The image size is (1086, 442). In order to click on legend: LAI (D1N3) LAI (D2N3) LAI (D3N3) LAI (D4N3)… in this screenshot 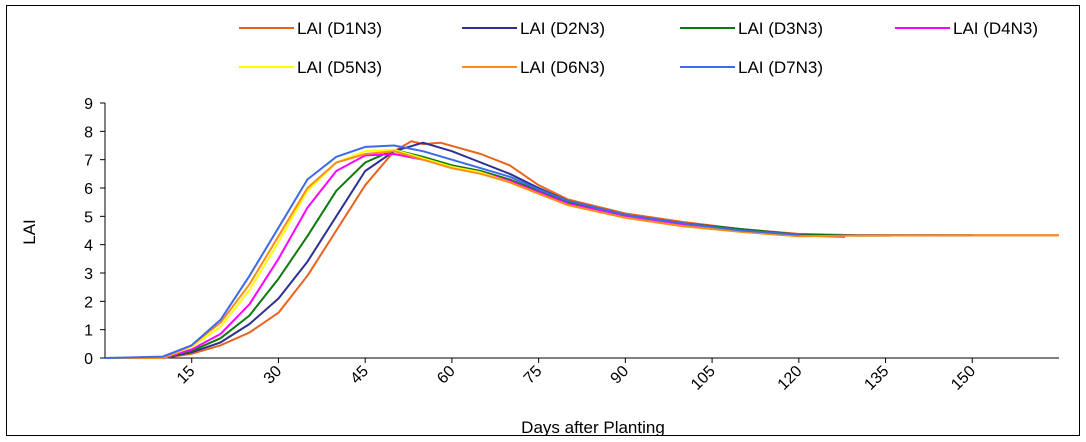, I will do `click(638, 48)`.